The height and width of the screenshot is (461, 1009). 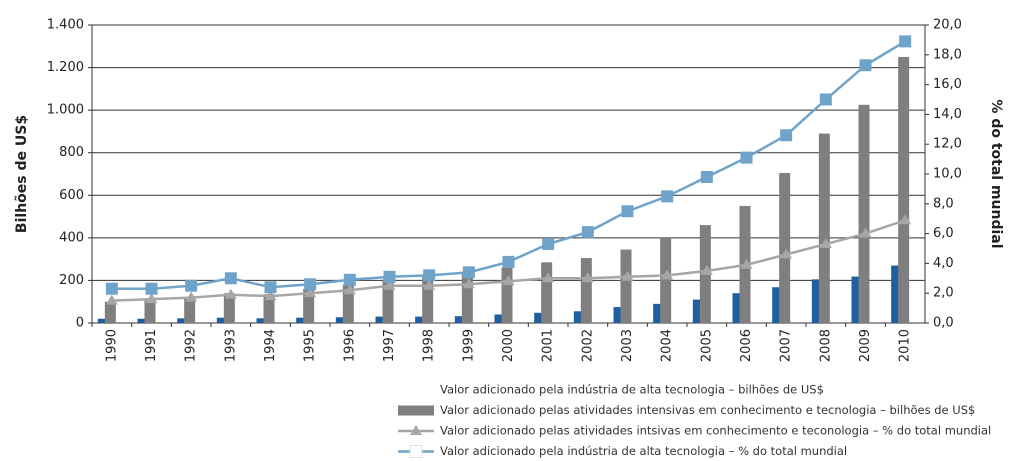 I want to click on x-tick-label: 2007, so click(x=786, y=345).